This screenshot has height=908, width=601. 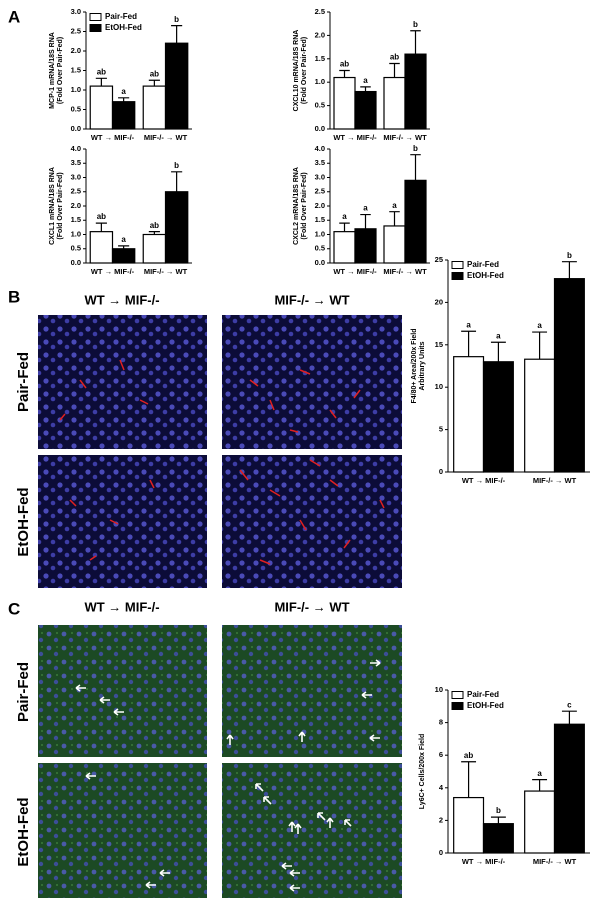 I want to click on stain, so click(x=222, y=462).